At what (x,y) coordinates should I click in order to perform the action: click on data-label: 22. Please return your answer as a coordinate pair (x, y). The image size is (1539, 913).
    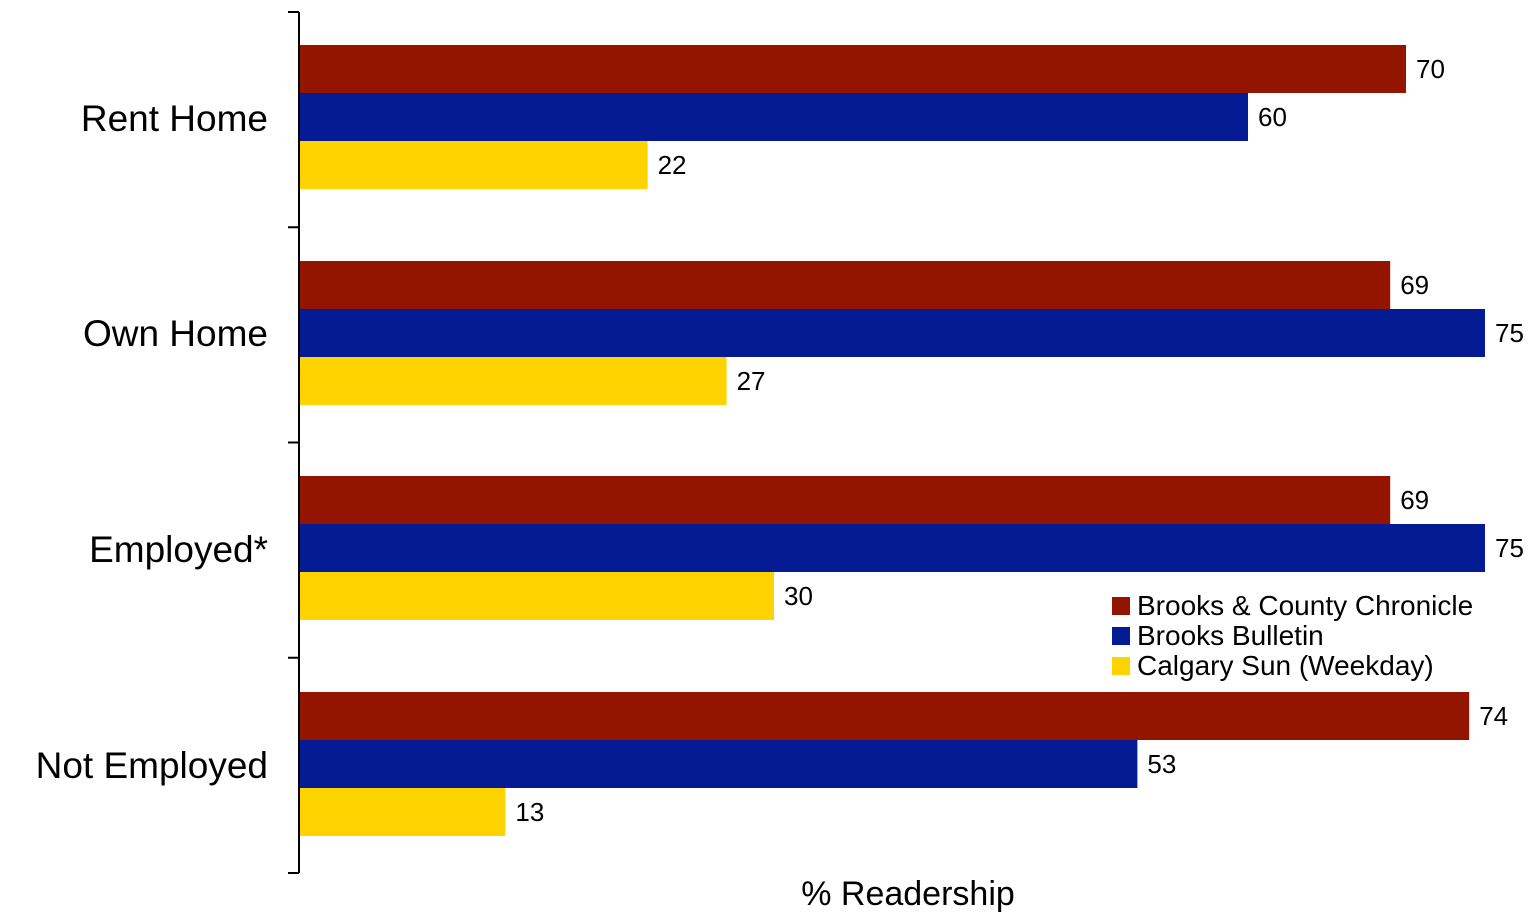
    Looking at the image, I should click on (672, 165).